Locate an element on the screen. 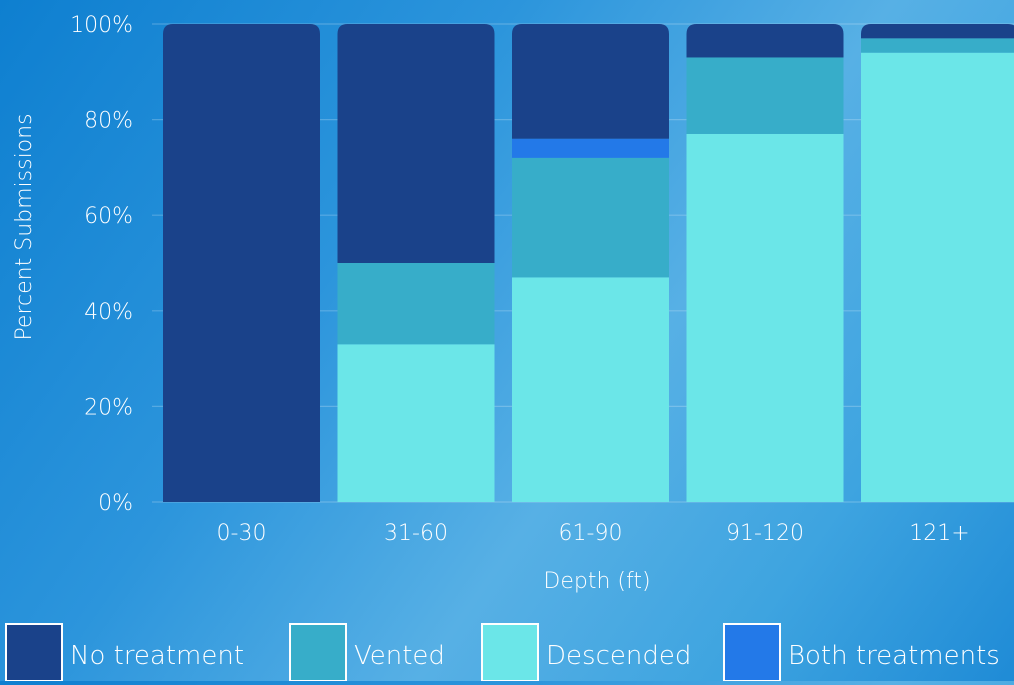  legend-label: Both treatments is located at coordinates (894, 656).